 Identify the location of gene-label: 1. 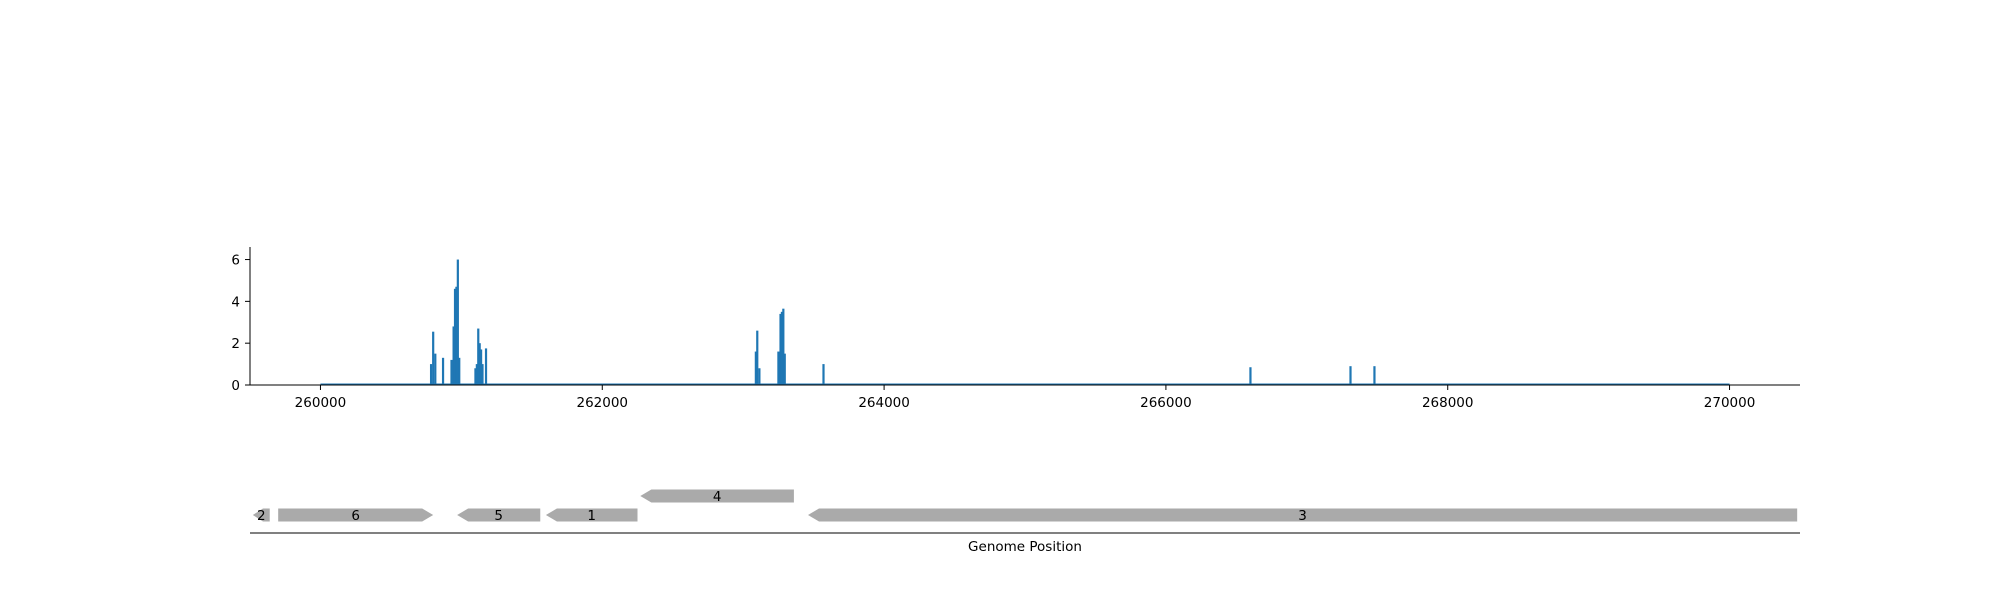
(591, 516).